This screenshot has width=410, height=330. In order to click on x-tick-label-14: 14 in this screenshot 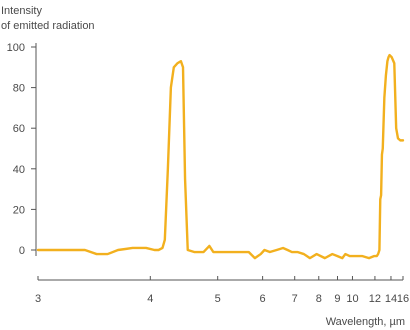, I will do `click(391, 299)`.